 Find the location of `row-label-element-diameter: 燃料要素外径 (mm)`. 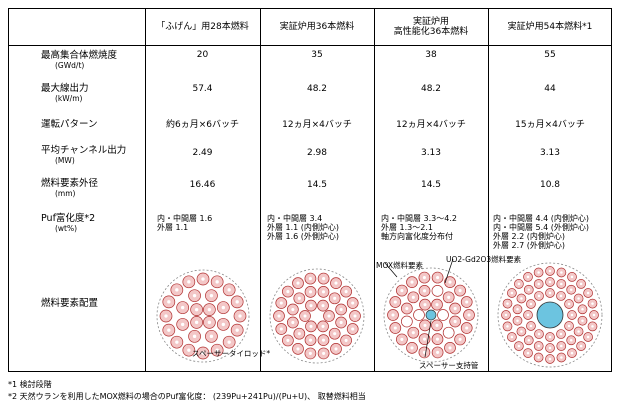

row-label-element-diameter: 燃料要素外径 (mm) is located at coordinates (70, 188).